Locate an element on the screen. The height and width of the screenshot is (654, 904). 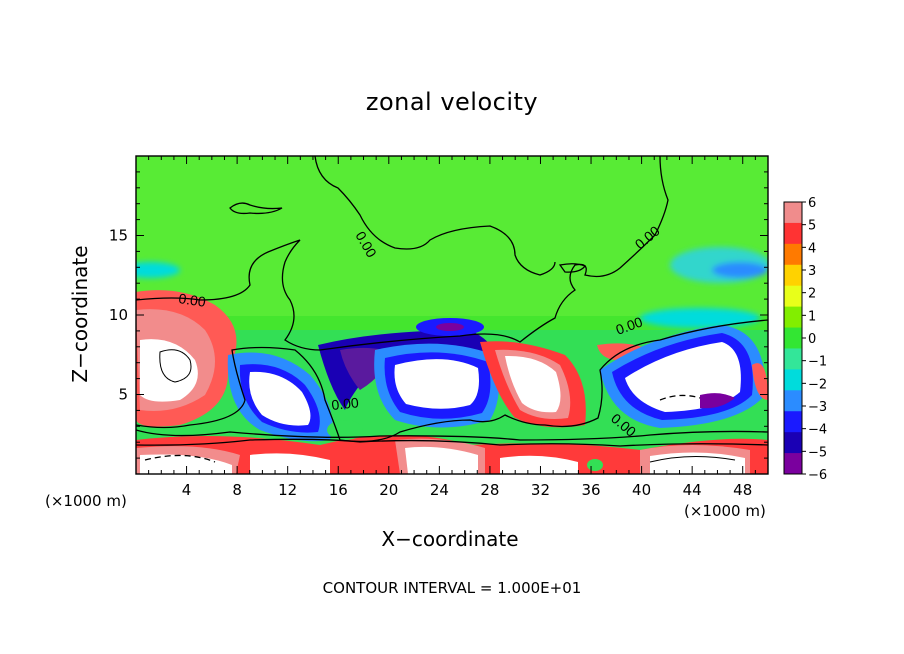
x-tick-label: 36 is located at coordinates (590, 490).